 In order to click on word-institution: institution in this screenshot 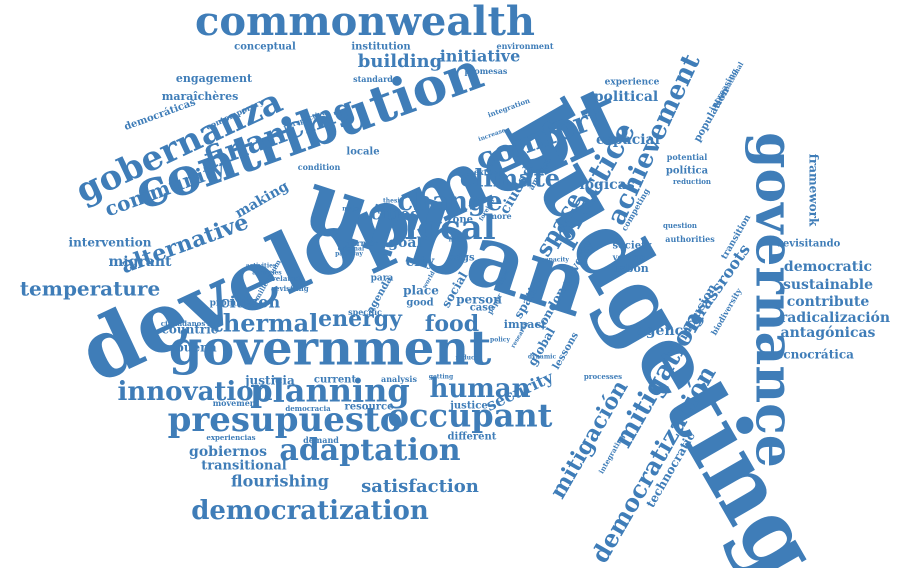, I will do `click(381, 47)`.